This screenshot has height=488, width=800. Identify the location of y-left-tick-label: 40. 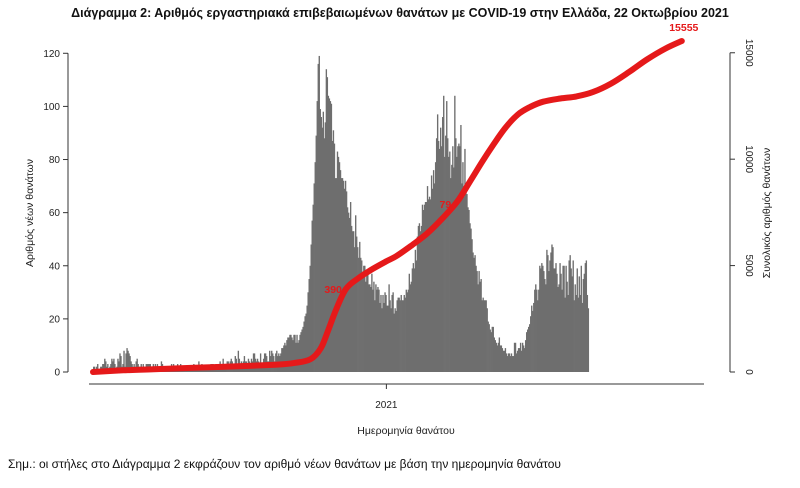
(55, 266).